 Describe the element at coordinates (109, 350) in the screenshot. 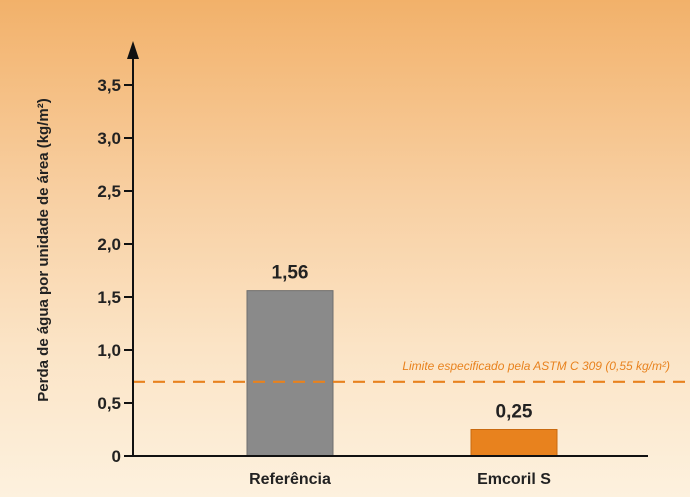

I see `y-tick-label-2: 1,0` at that location.